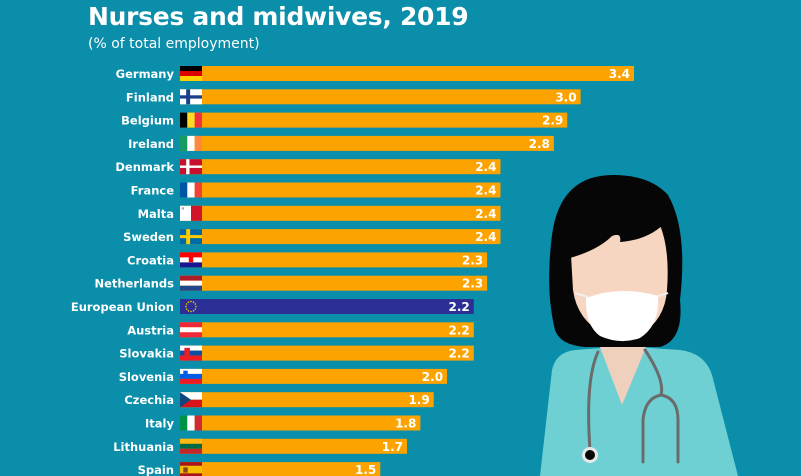  I want to click on bar-row-germany: Germany 3.4, so click(375, 73).